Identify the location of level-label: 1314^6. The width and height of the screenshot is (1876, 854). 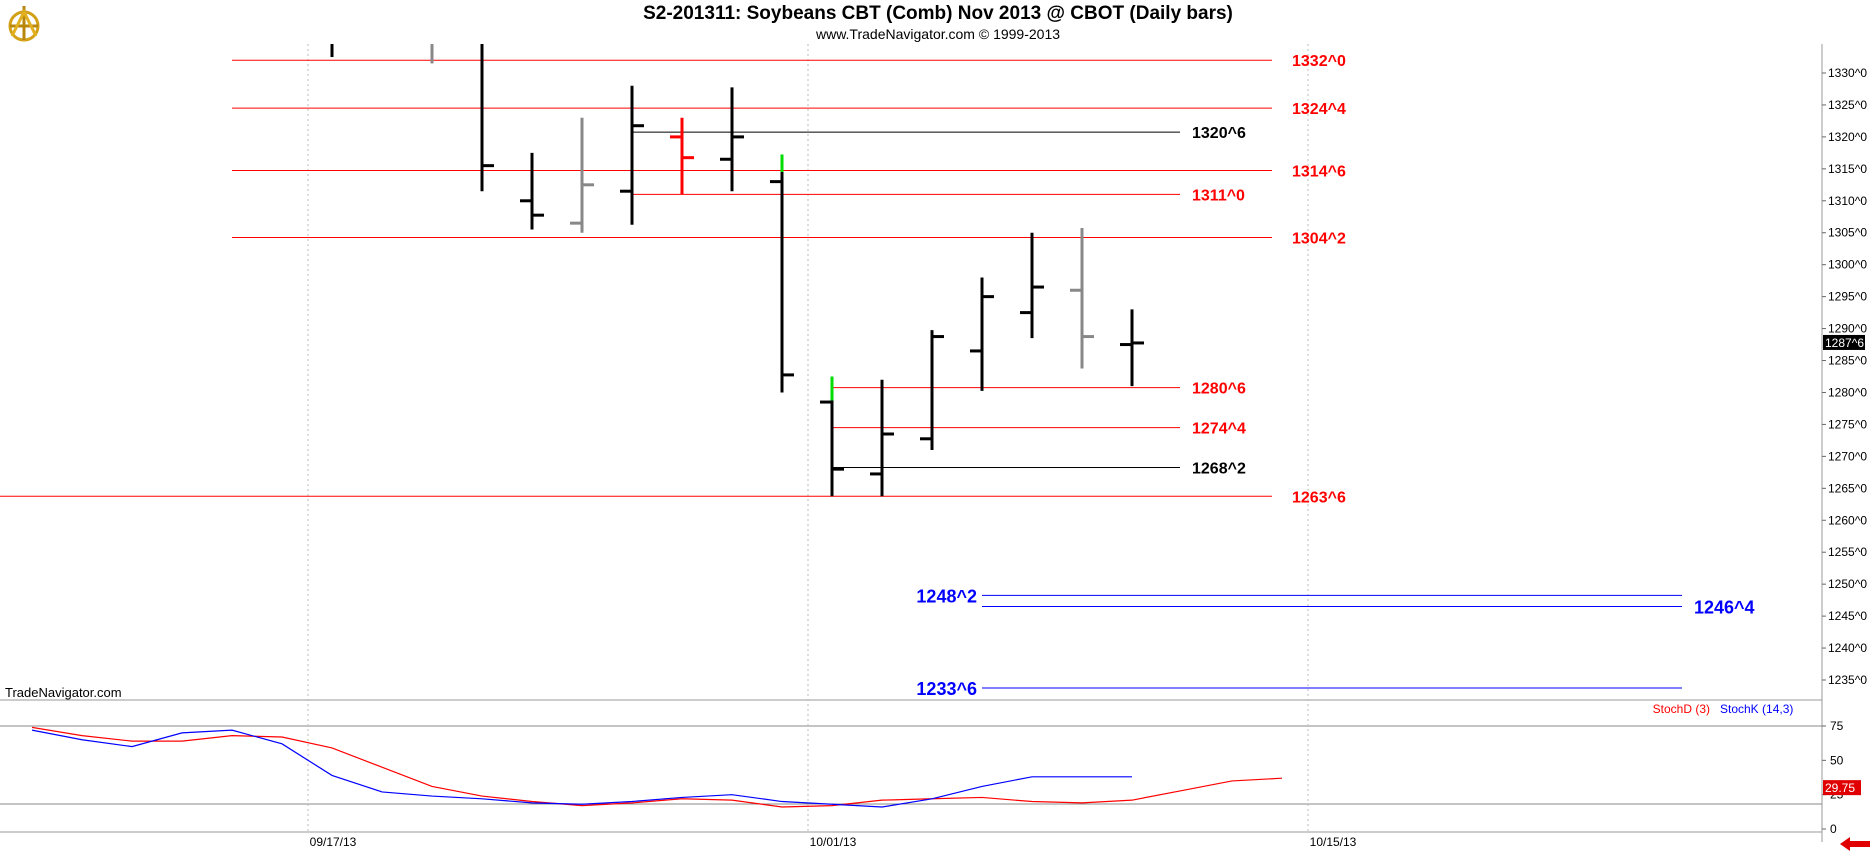
(1319, 171).